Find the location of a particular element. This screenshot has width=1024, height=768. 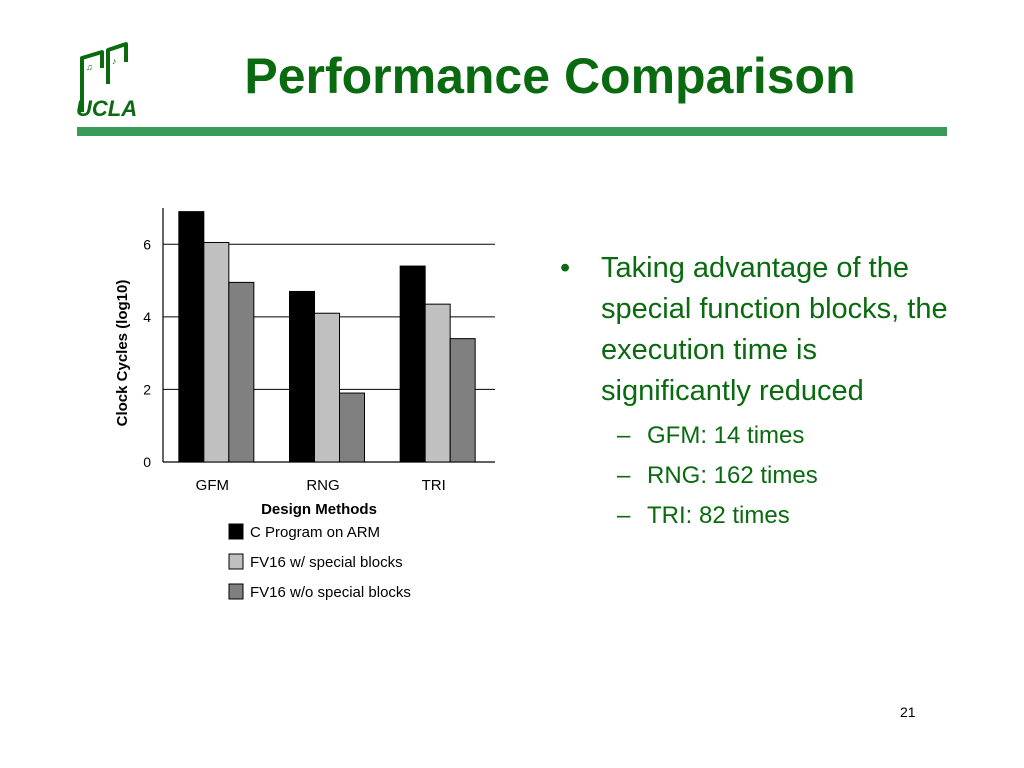

logo-text: UCLA is located at coordinates (106, 108).